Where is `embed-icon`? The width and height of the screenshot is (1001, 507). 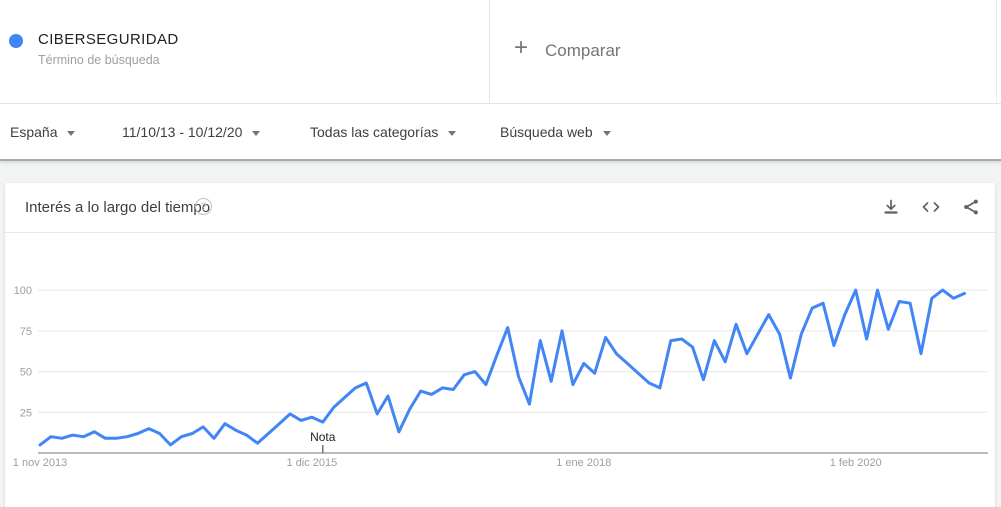 embed-icon is located at coordinates (931, 207).